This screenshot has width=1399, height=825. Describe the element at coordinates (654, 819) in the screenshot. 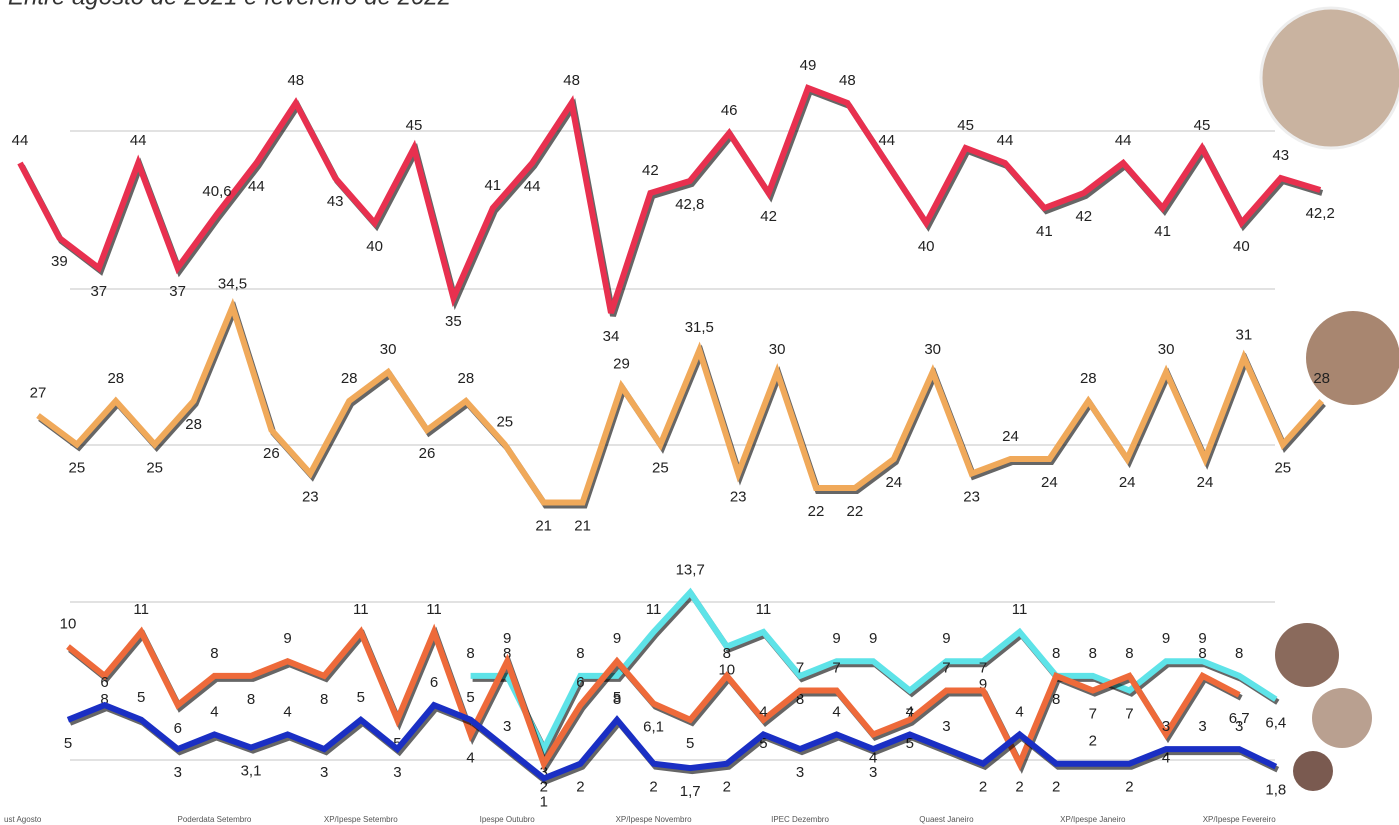

I see `x-tick-label: XP/Ipespe Novembro` at that location.